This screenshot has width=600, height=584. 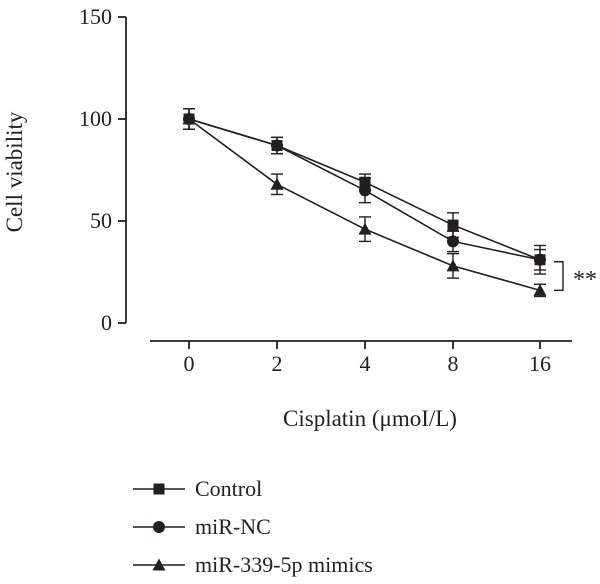 I want to click on y-tick-label: 0, so click(x=106, y=322).